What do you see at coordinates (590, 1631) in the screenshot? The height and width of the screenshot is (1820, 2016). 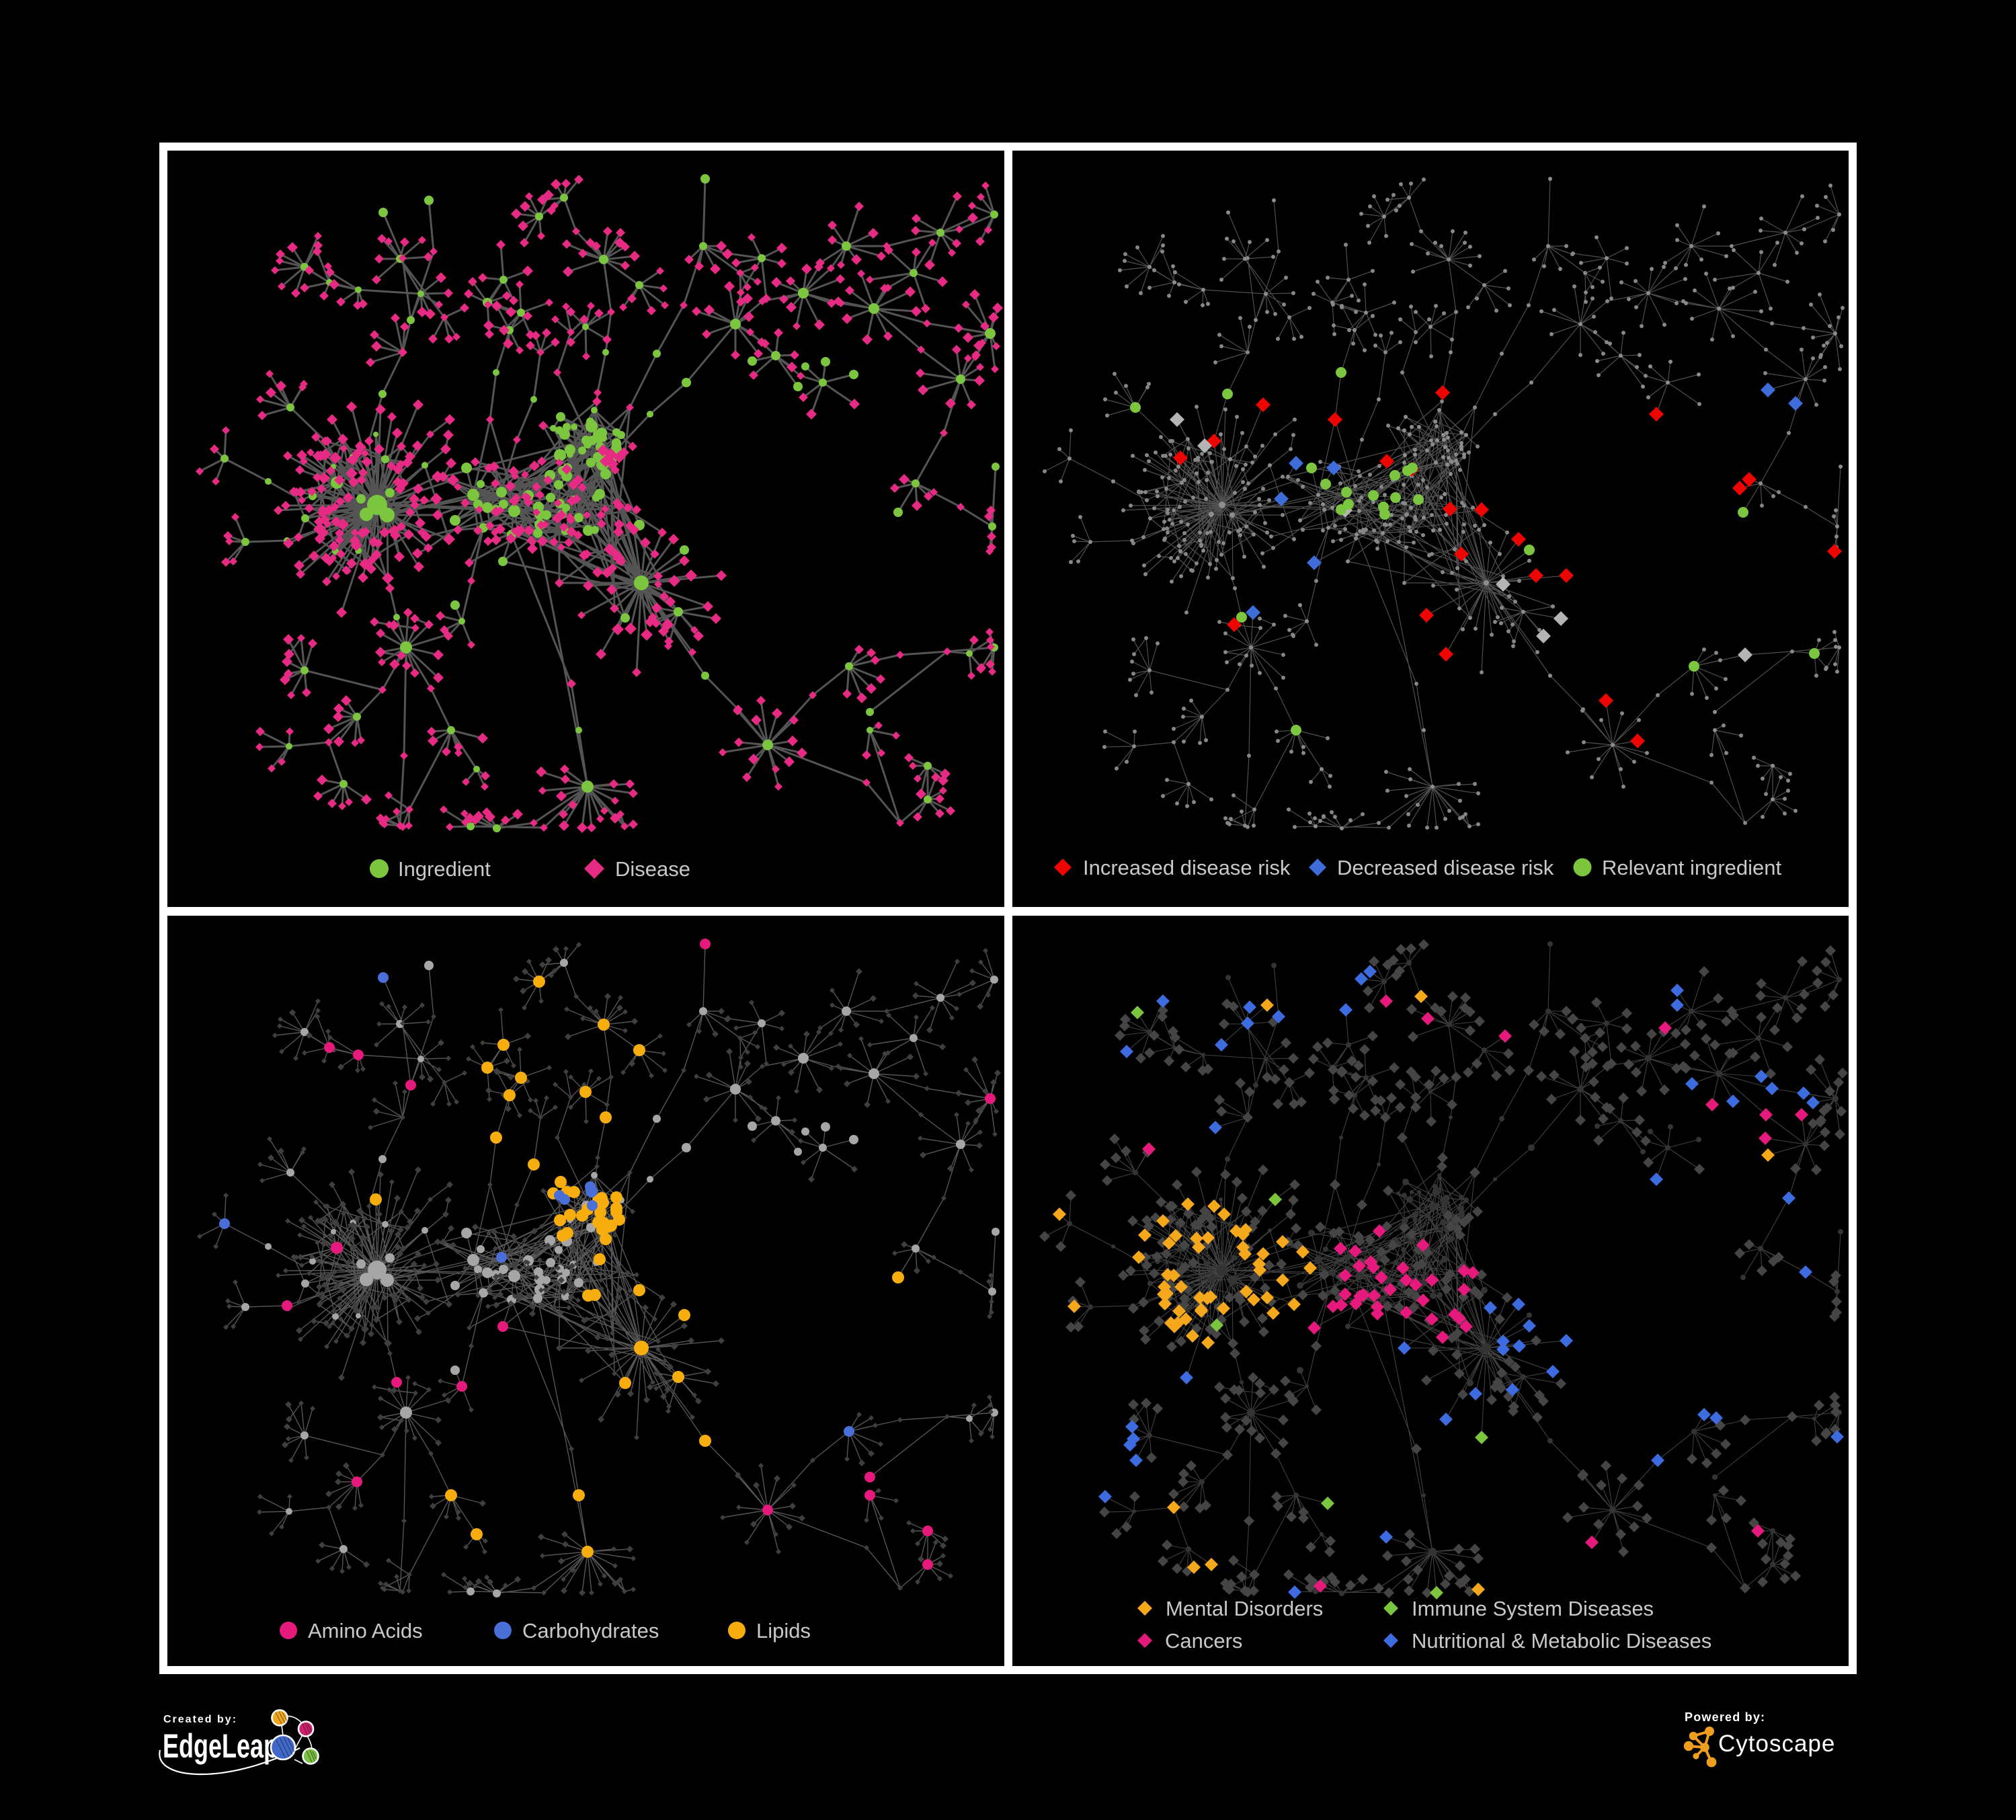 I see `svg-text: Carbohydrates` at bounding box center [590, 1631].